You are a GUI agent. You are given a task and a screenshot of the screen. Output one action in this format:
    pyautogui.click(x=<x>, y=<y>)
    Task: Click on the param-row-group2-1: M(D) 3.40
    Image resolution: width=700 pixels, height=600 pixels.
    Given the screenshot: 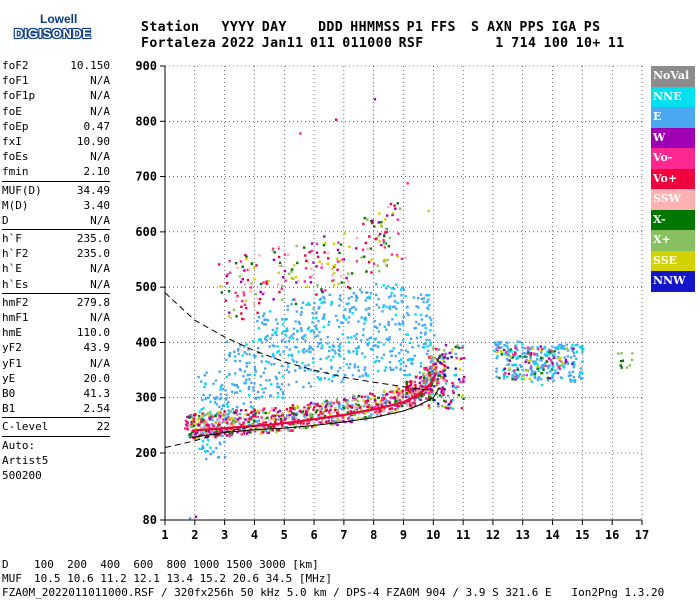 What is the action you would take?
    pyautogui.click(x=56, y=205)
    